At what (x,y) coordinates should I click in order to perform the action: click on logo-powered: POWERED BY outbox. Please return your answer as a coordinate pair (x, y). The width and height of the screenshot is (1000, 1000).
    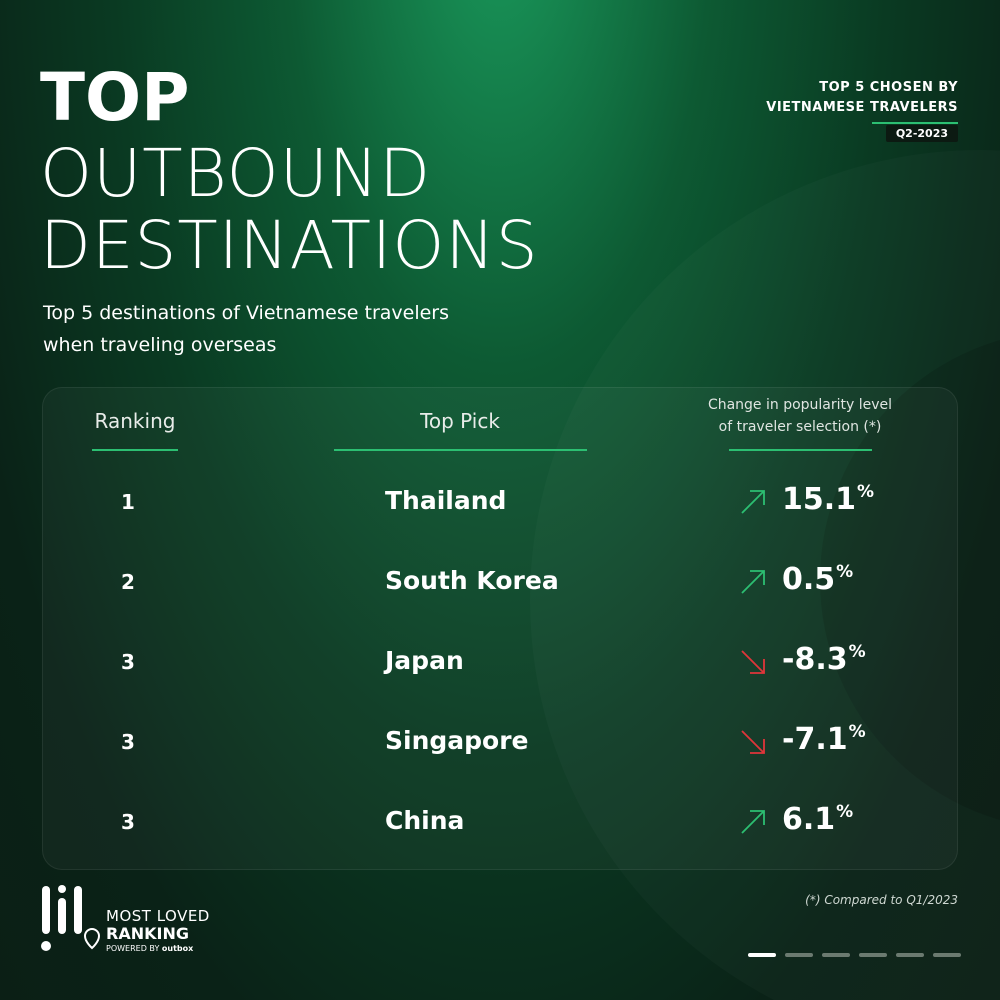
    Looking at the image, I should click on (149, 948).